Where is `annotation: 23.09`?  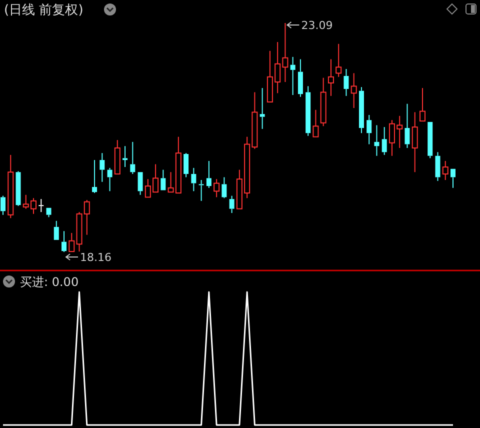 annotation: 23.09 is located at coordinates (317, 25).